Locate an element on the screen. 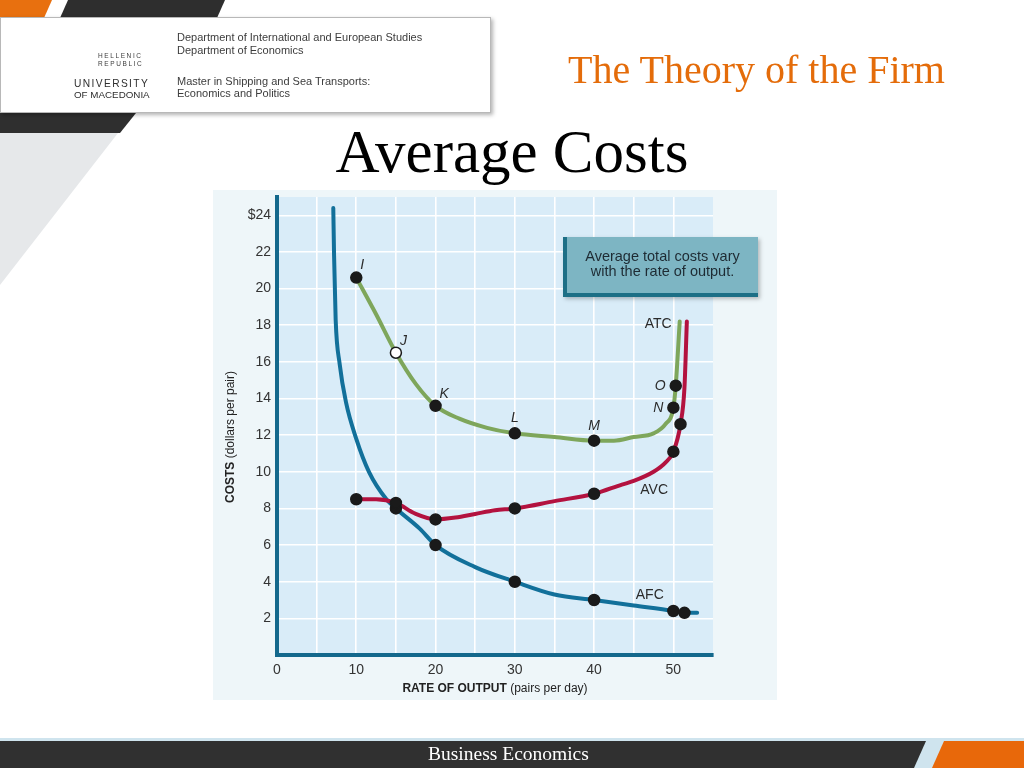 The height and width of the screenshot is (768, 1024). annotation: N is located at coordinates (659, 406).